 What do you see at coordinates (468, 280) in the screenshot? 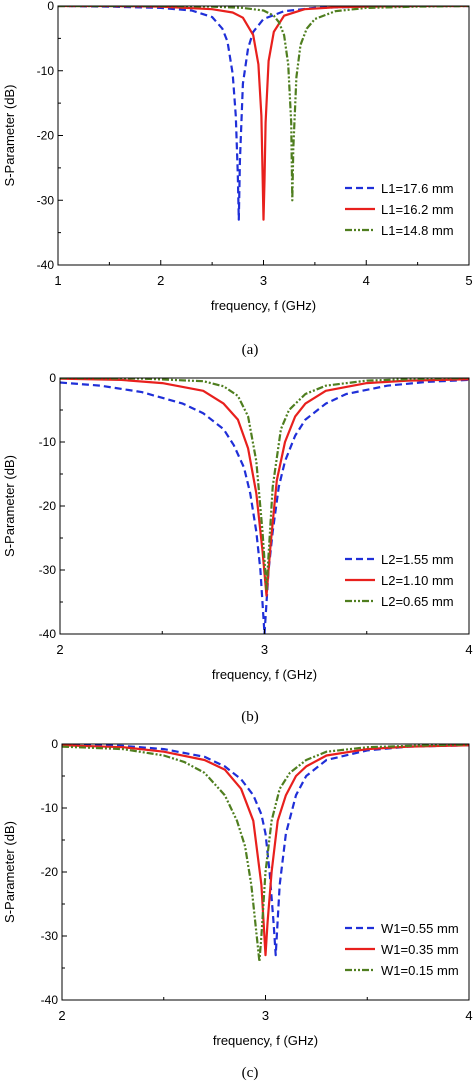
I see `x-tick-label: 5` at bounding box center [468, 280].